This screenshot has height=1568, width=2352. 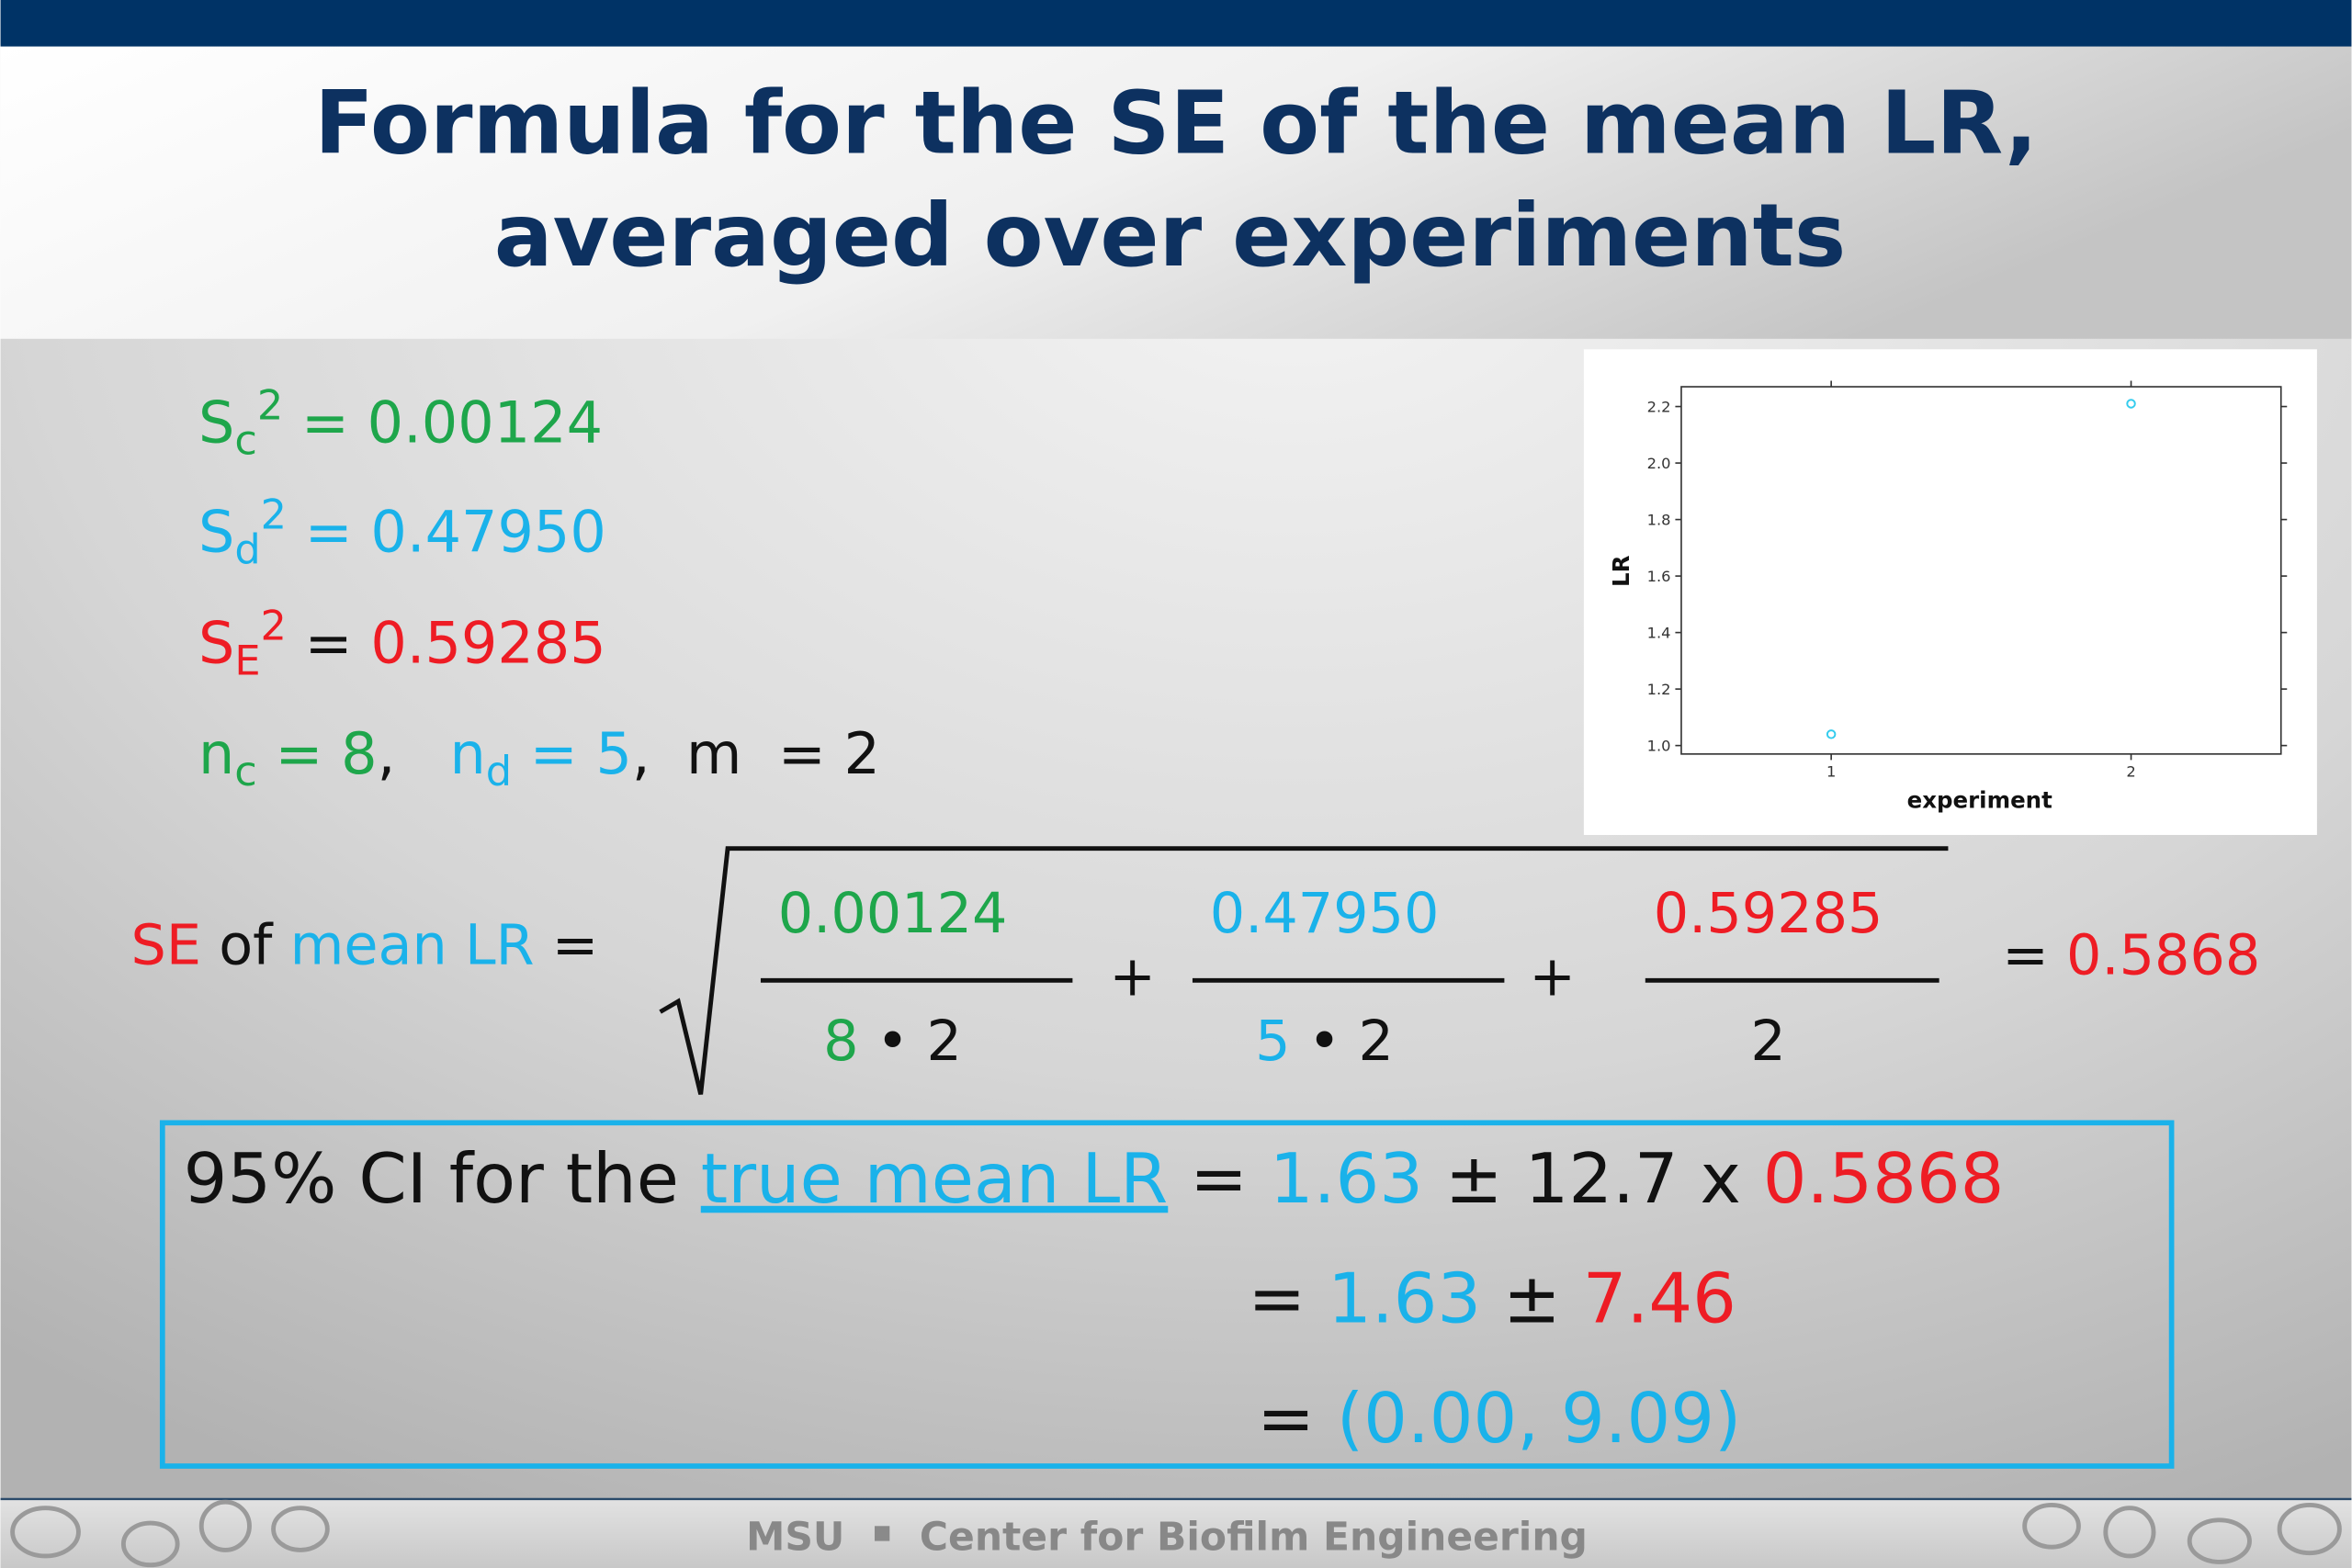 What do you see at coordinates (1304, 971) in the screenshot?
I see `radical-sign` at bounding box center [1304, 971].